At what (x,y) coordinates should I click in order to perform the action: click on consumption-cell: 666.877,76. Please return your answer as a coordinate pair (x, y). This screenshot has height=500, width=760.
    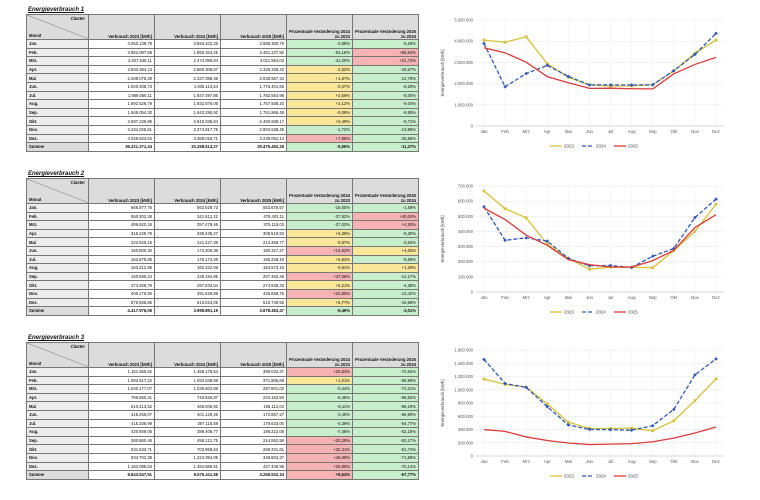
    Looking at the image, I should click on (121, 208).